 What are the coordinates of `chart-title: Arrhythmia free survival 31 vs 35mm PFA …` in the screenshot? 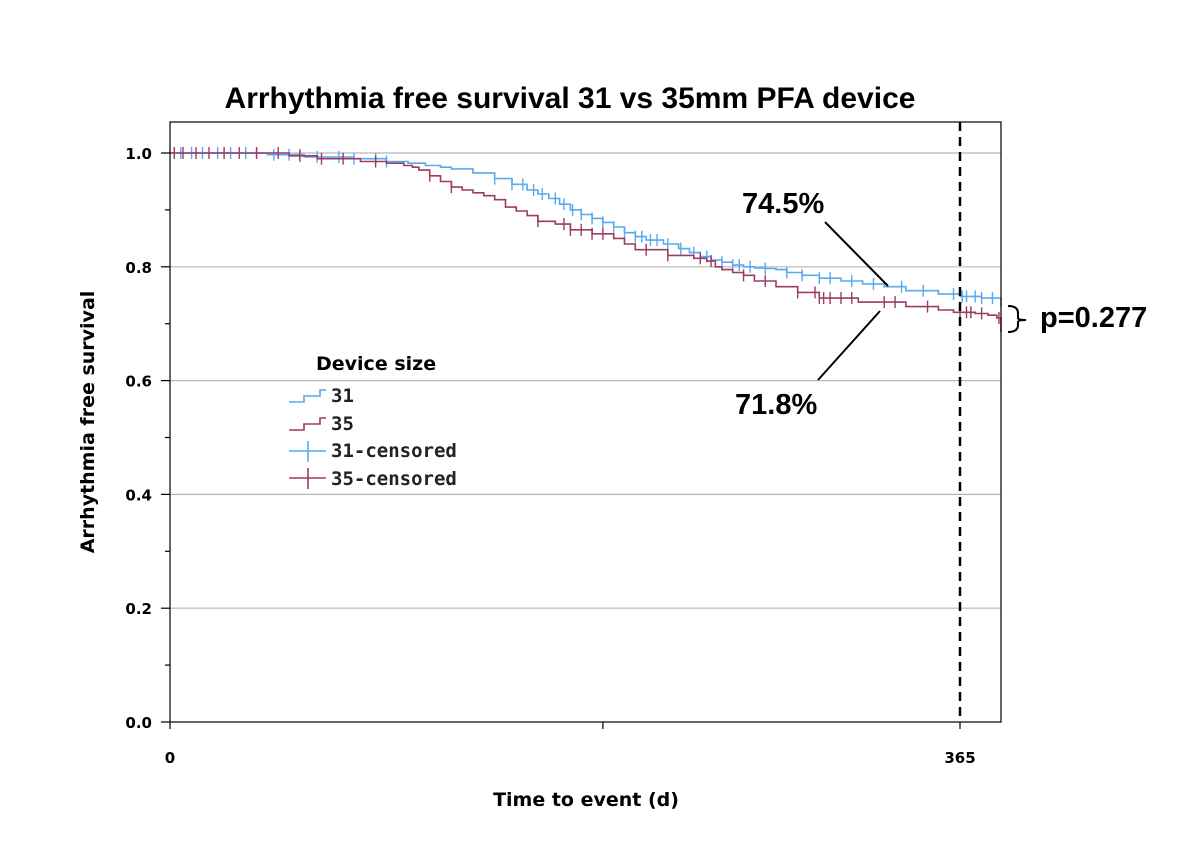 It's located at (570, 98).